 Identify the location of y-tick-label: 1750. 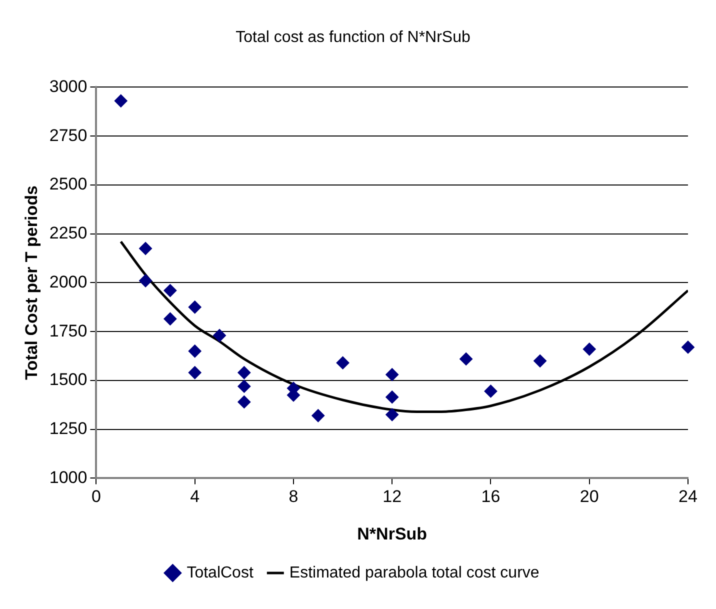
(68, 330).